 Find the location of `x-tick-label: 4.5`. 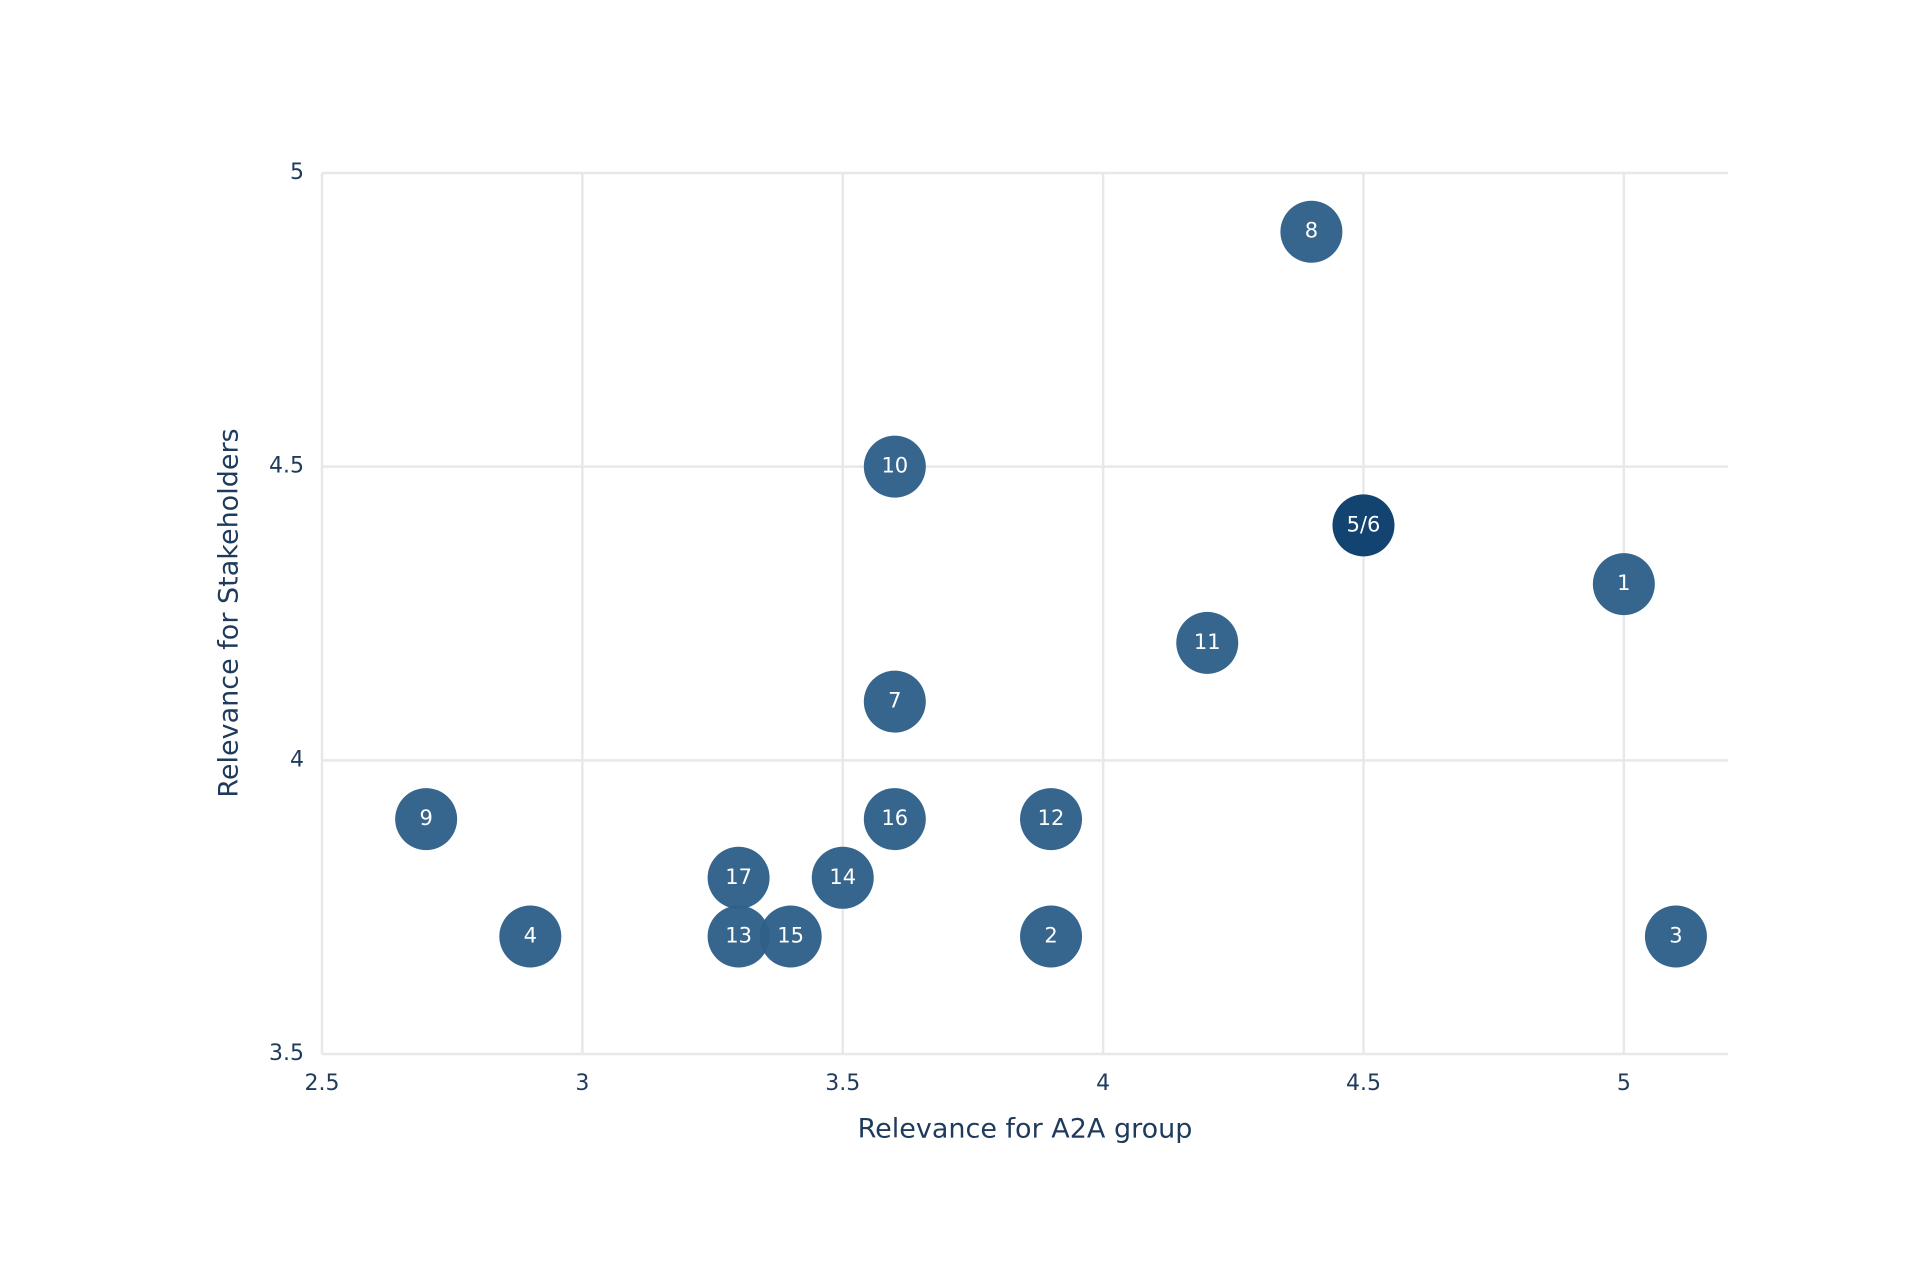

x-tick-label: 4.5 is located at coordinates (1363, 1083).